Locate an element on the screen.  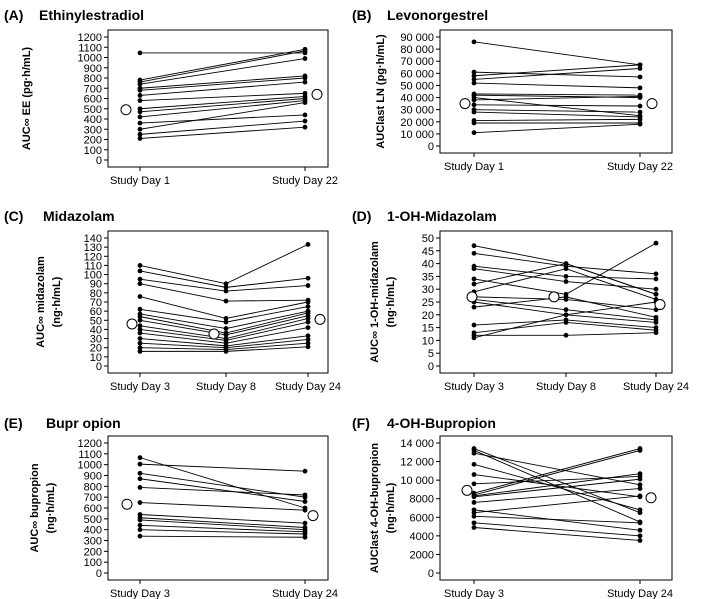
y-tick-label: 700 is located at coordinates (93, 498).